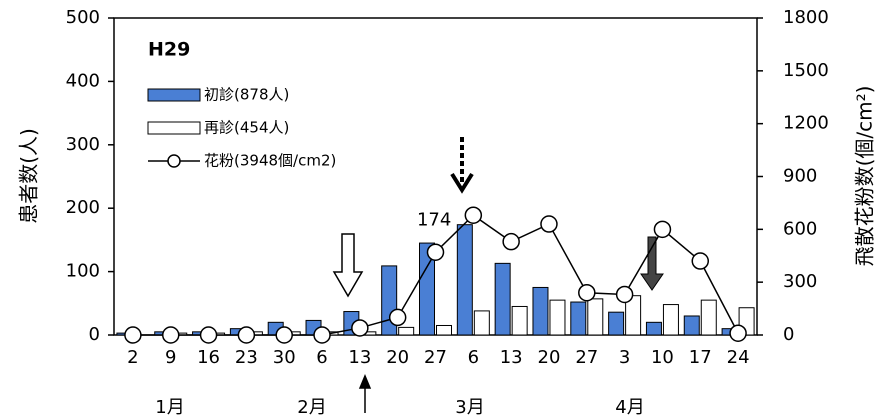 The height and width of the screenshot is (419, 881). Describe the element at coordinates (170, 357) in the screenshot. I see `x-tick-label: 9` at that location.